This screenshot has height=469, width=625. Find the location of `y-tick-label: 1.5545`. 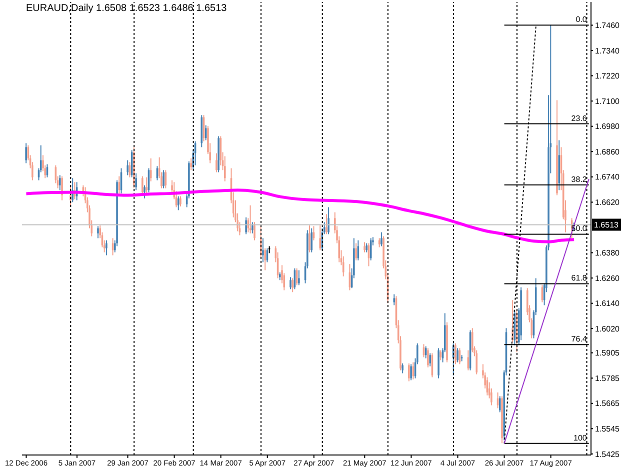

y-tick-label: 1.5545 is located at coordinates (607, 429).